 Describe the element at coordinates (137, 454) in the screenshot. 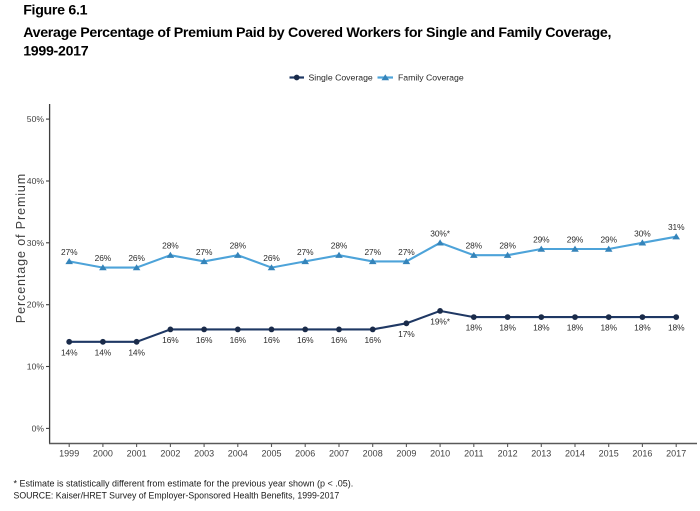

I see `svg-text: 2001` at that location.